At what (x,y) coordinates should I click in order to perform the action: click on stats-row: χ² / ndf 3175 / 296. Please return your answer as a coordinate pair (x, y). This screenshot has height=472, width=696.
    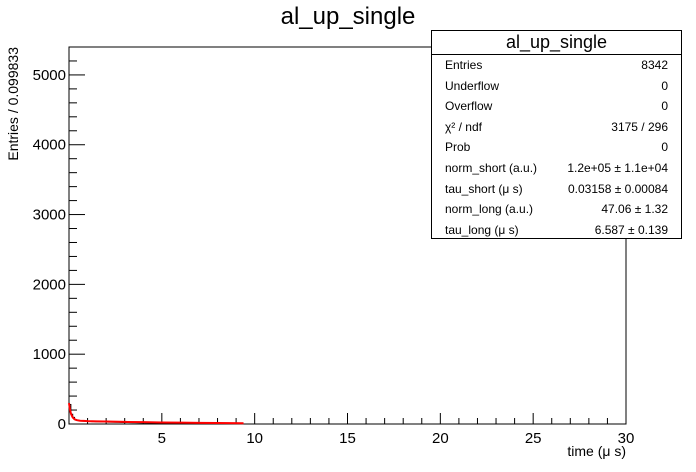
    Looking at the image, I should click on (556, 127).